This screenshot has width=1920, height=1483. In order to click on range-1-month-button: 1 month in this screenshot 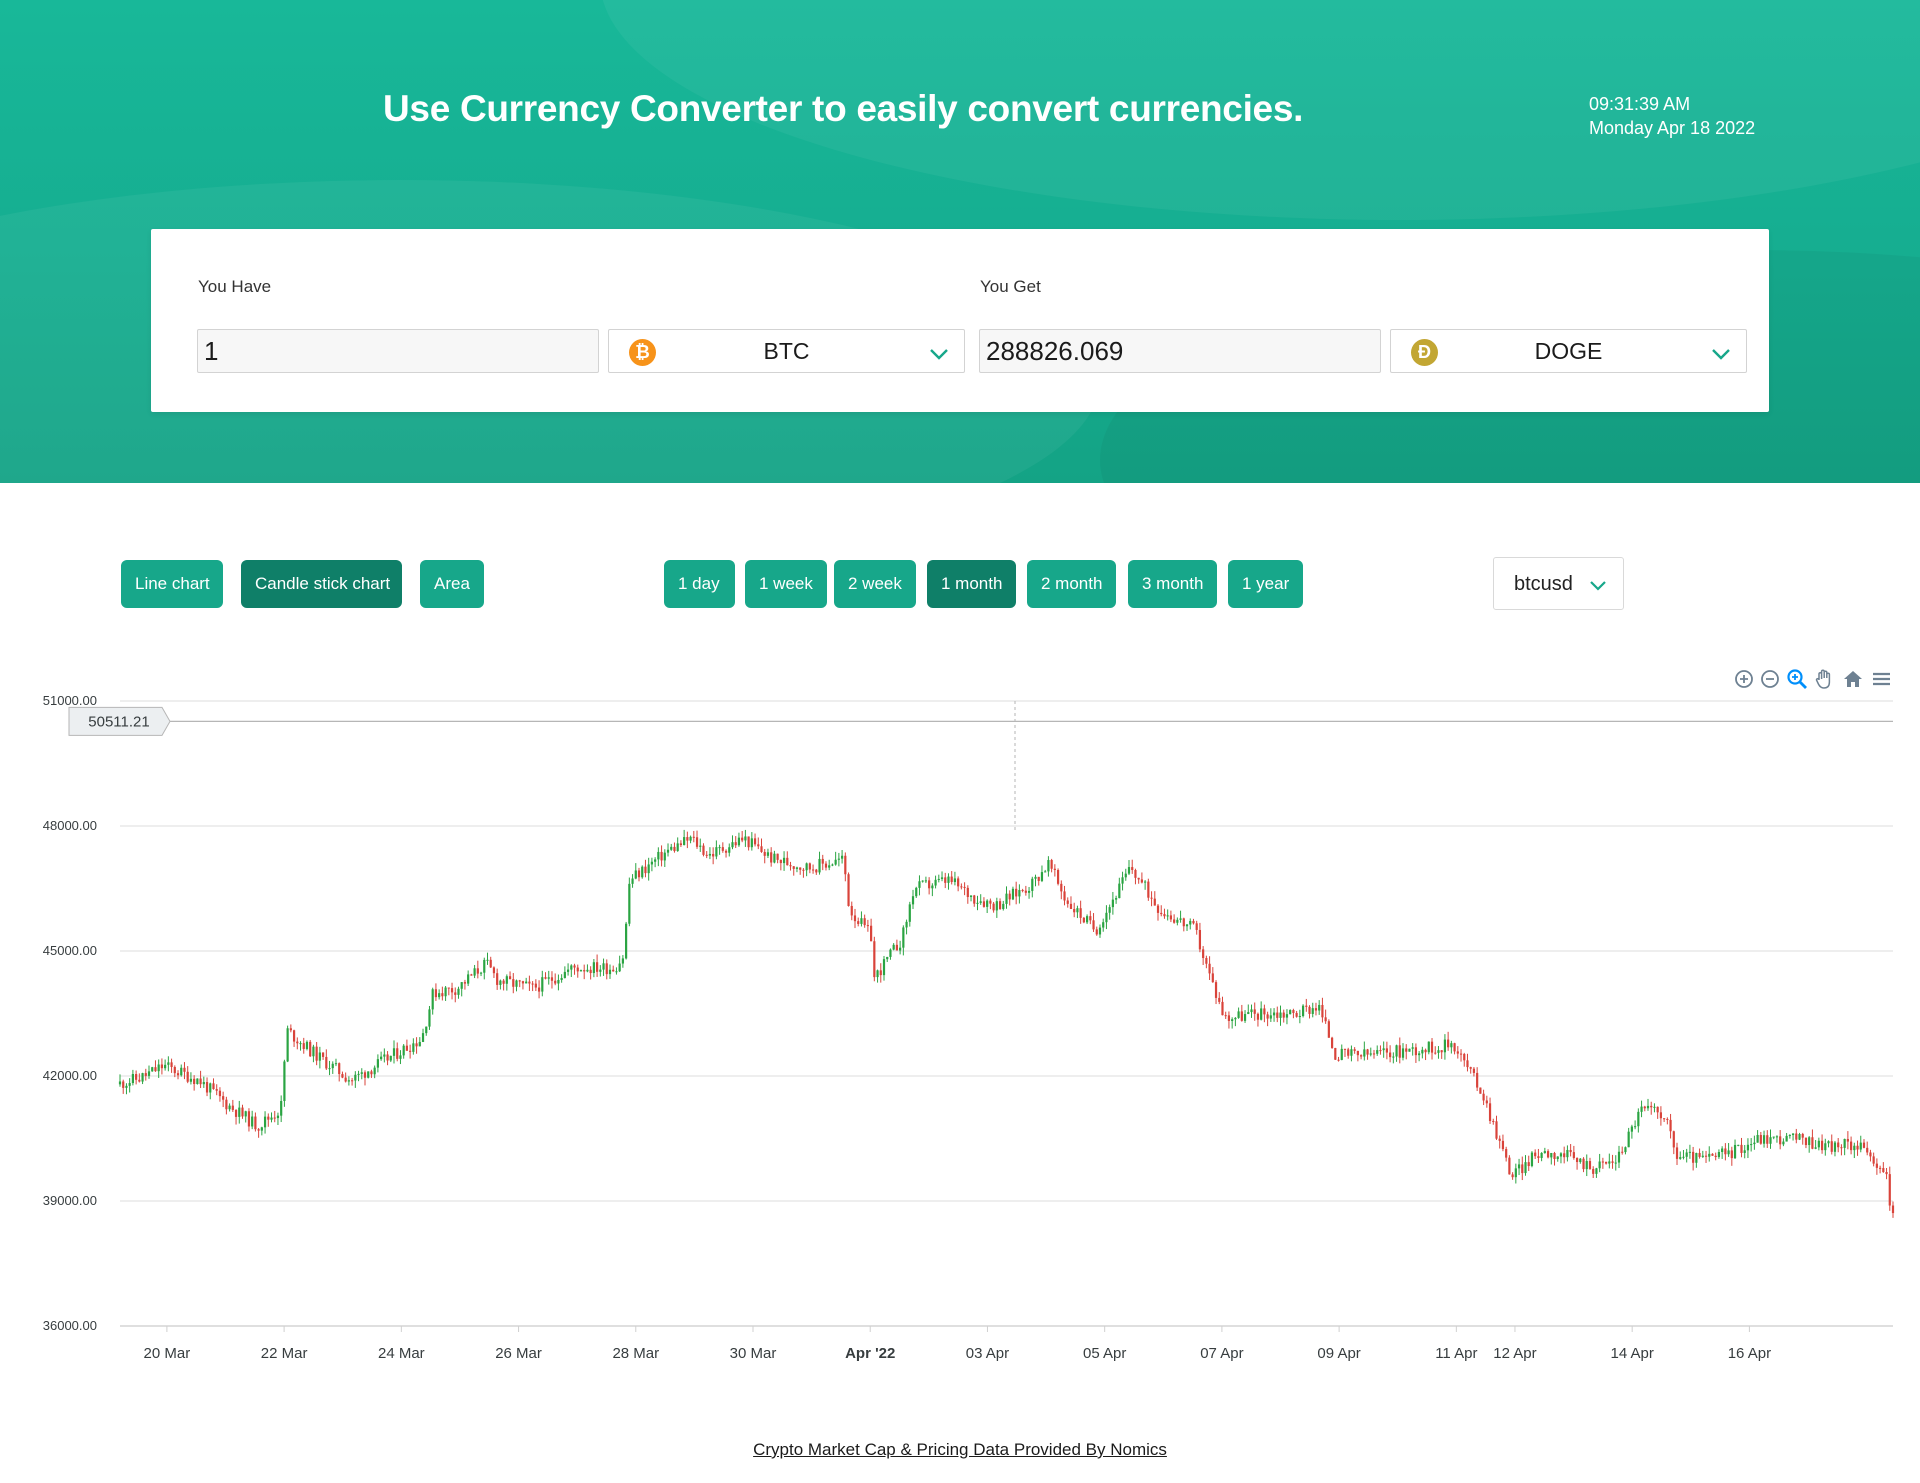, I will do `click(971, 584)`.